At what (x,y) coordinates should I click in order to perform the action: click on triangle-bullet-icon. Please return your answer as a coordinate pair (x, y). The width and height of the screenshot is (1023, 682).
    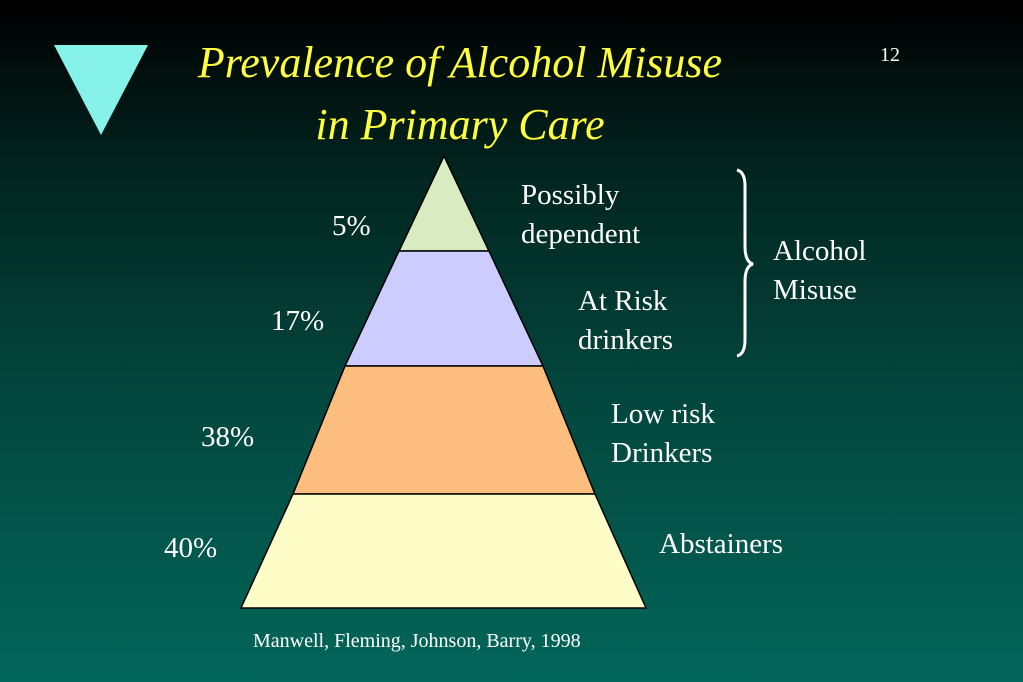
    Looking at the image, I should click on (101, 90).